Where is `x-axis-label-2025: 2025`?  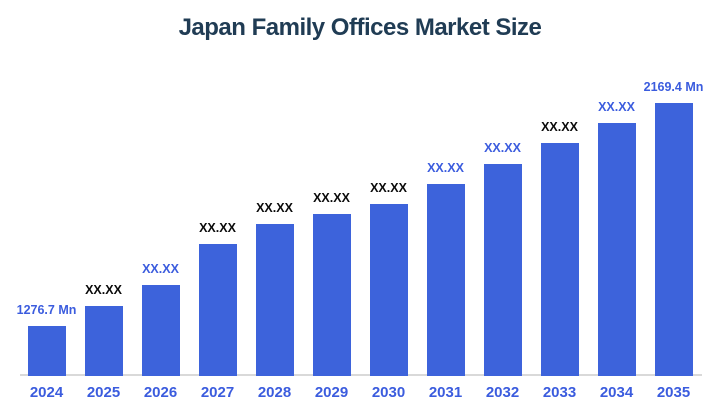 x-axis-label-2025: 2025 is located at coordinates (103, 392).